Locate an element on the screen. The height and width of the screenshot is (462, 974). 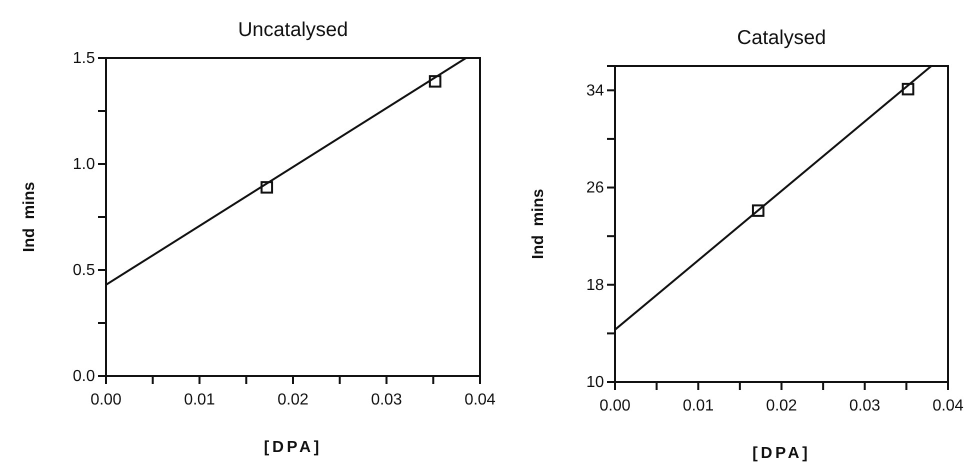
y-tick-label: 10 is located at coordinates (595, 383).